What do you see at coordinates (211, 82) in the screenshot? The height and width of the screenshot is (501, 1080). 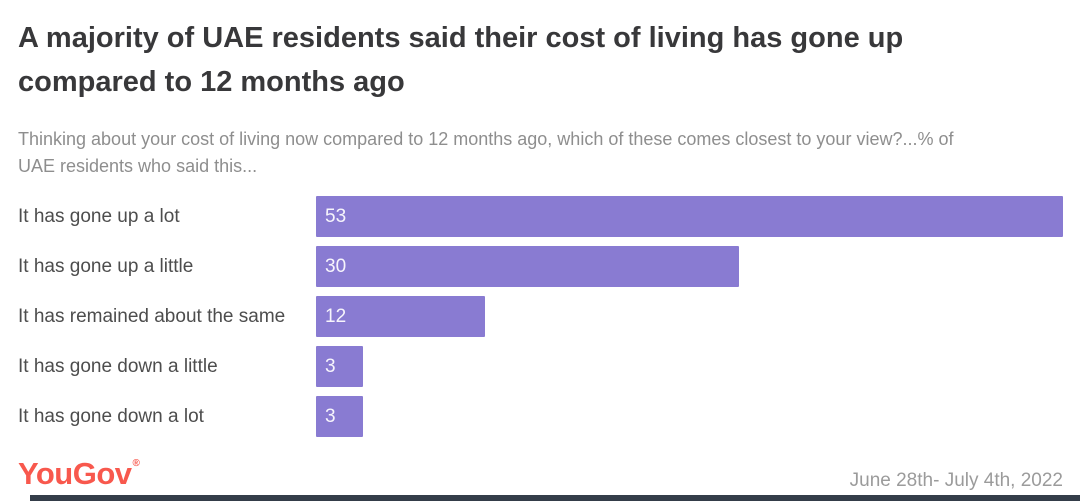 I see `title-line-2: compared to 12 months ago` at bounding box center [211, 82].